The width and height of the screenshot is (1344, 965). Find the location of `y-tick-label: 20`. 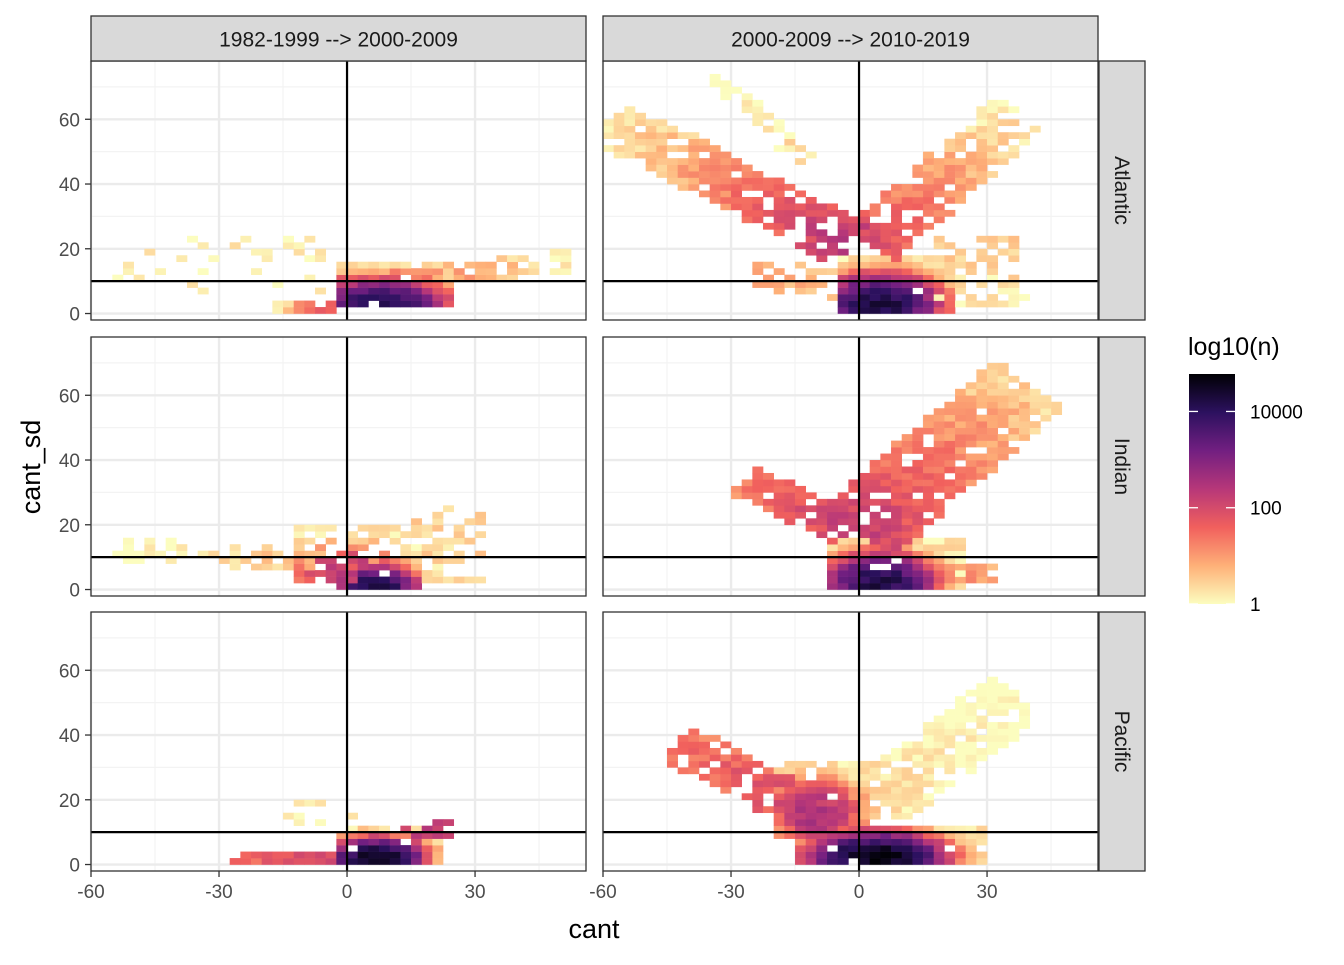

y-tick-label: 20 is located at coordinates (69, 526).